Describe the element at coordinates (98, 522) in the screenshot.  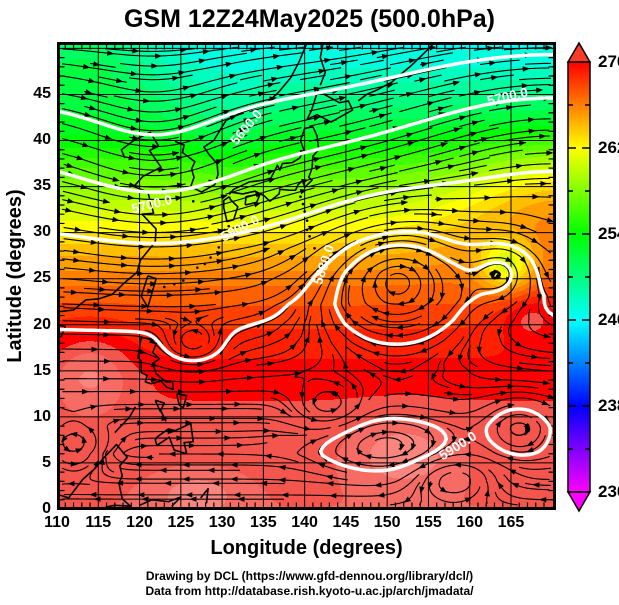
I see `x-tick-label: 115` at that location.